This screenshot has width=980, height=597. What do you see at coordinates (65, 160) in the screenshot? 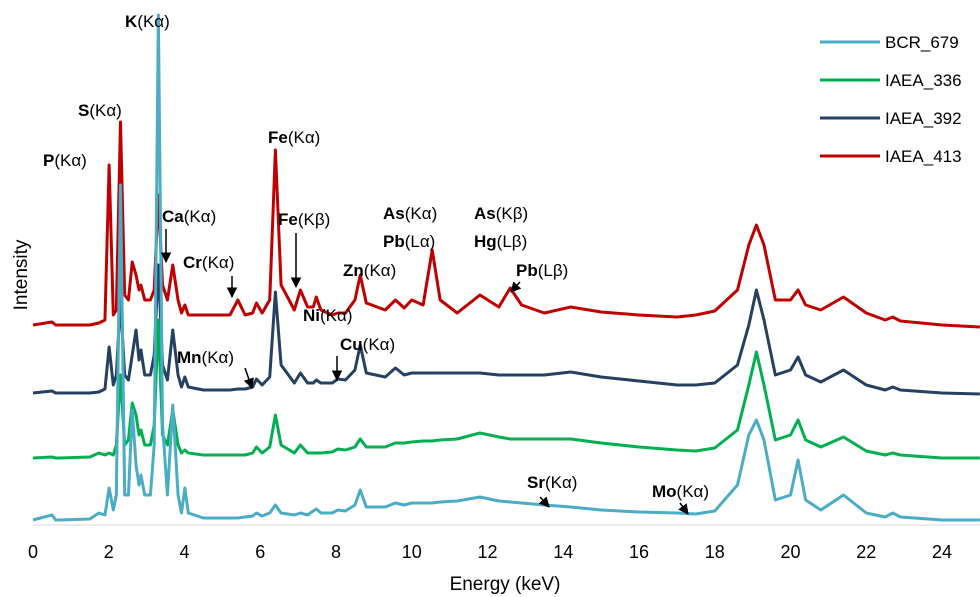
I see `annotation: P(Kα)` at bounding box center [65, 160].